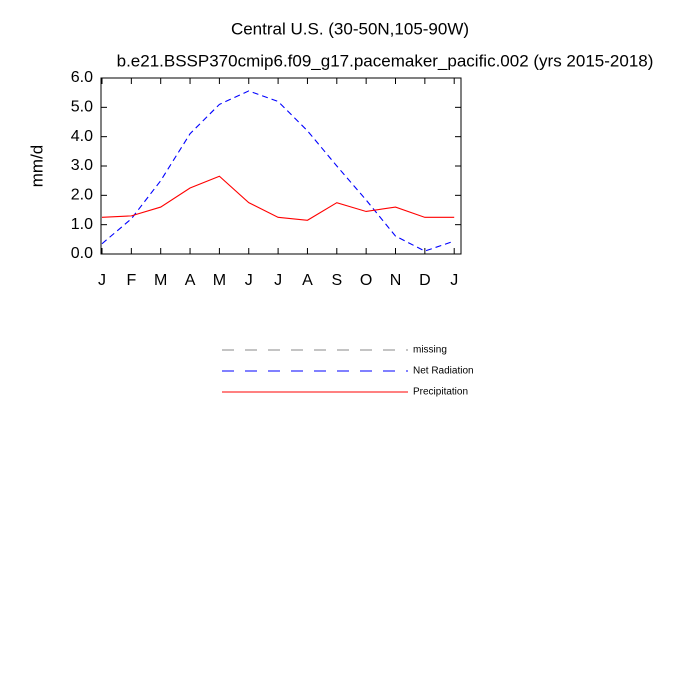  I want to click on x-tick-label: O, so click(366, 280).